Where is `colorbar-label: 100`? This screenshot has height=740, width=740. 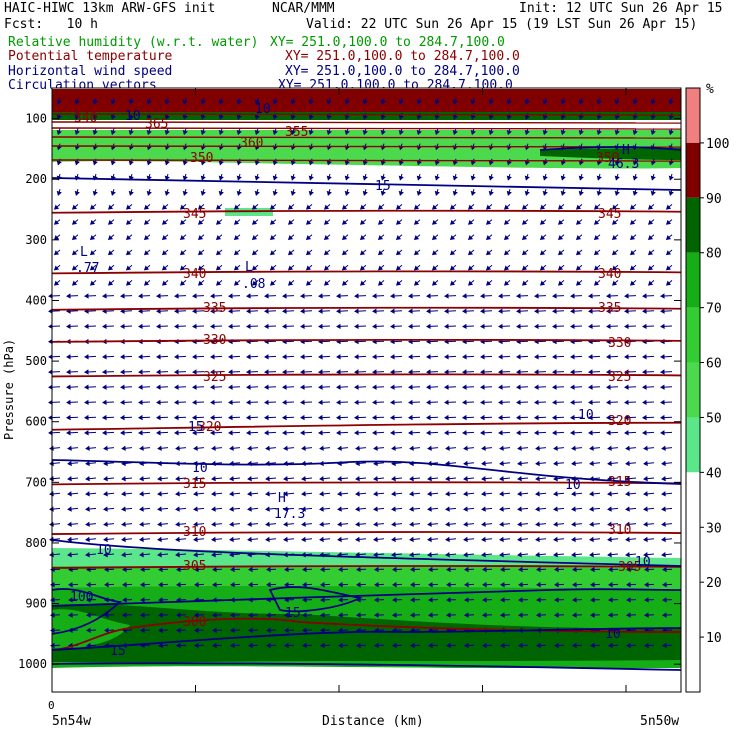
colorbar-label: 100 is located at coordinates (717, 144).